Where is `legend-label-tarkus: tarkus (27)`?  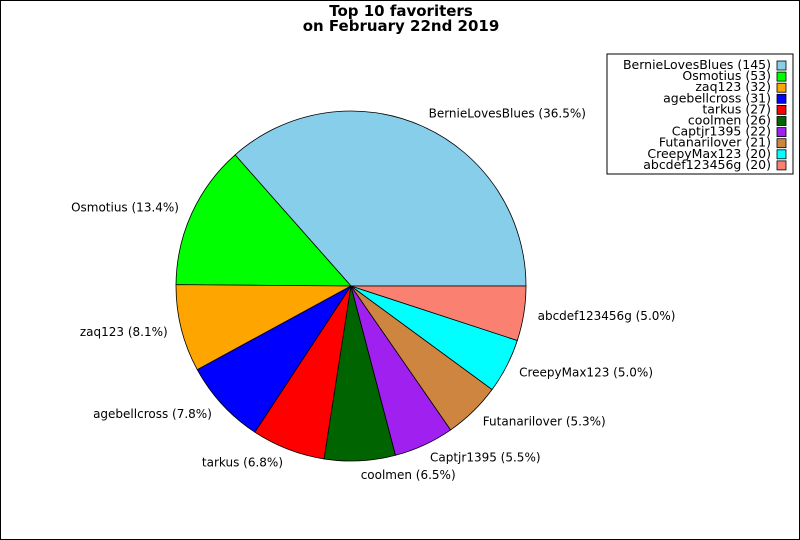 legend-label-tarkus: tarkus (27) is located at coordinates (736, 108).